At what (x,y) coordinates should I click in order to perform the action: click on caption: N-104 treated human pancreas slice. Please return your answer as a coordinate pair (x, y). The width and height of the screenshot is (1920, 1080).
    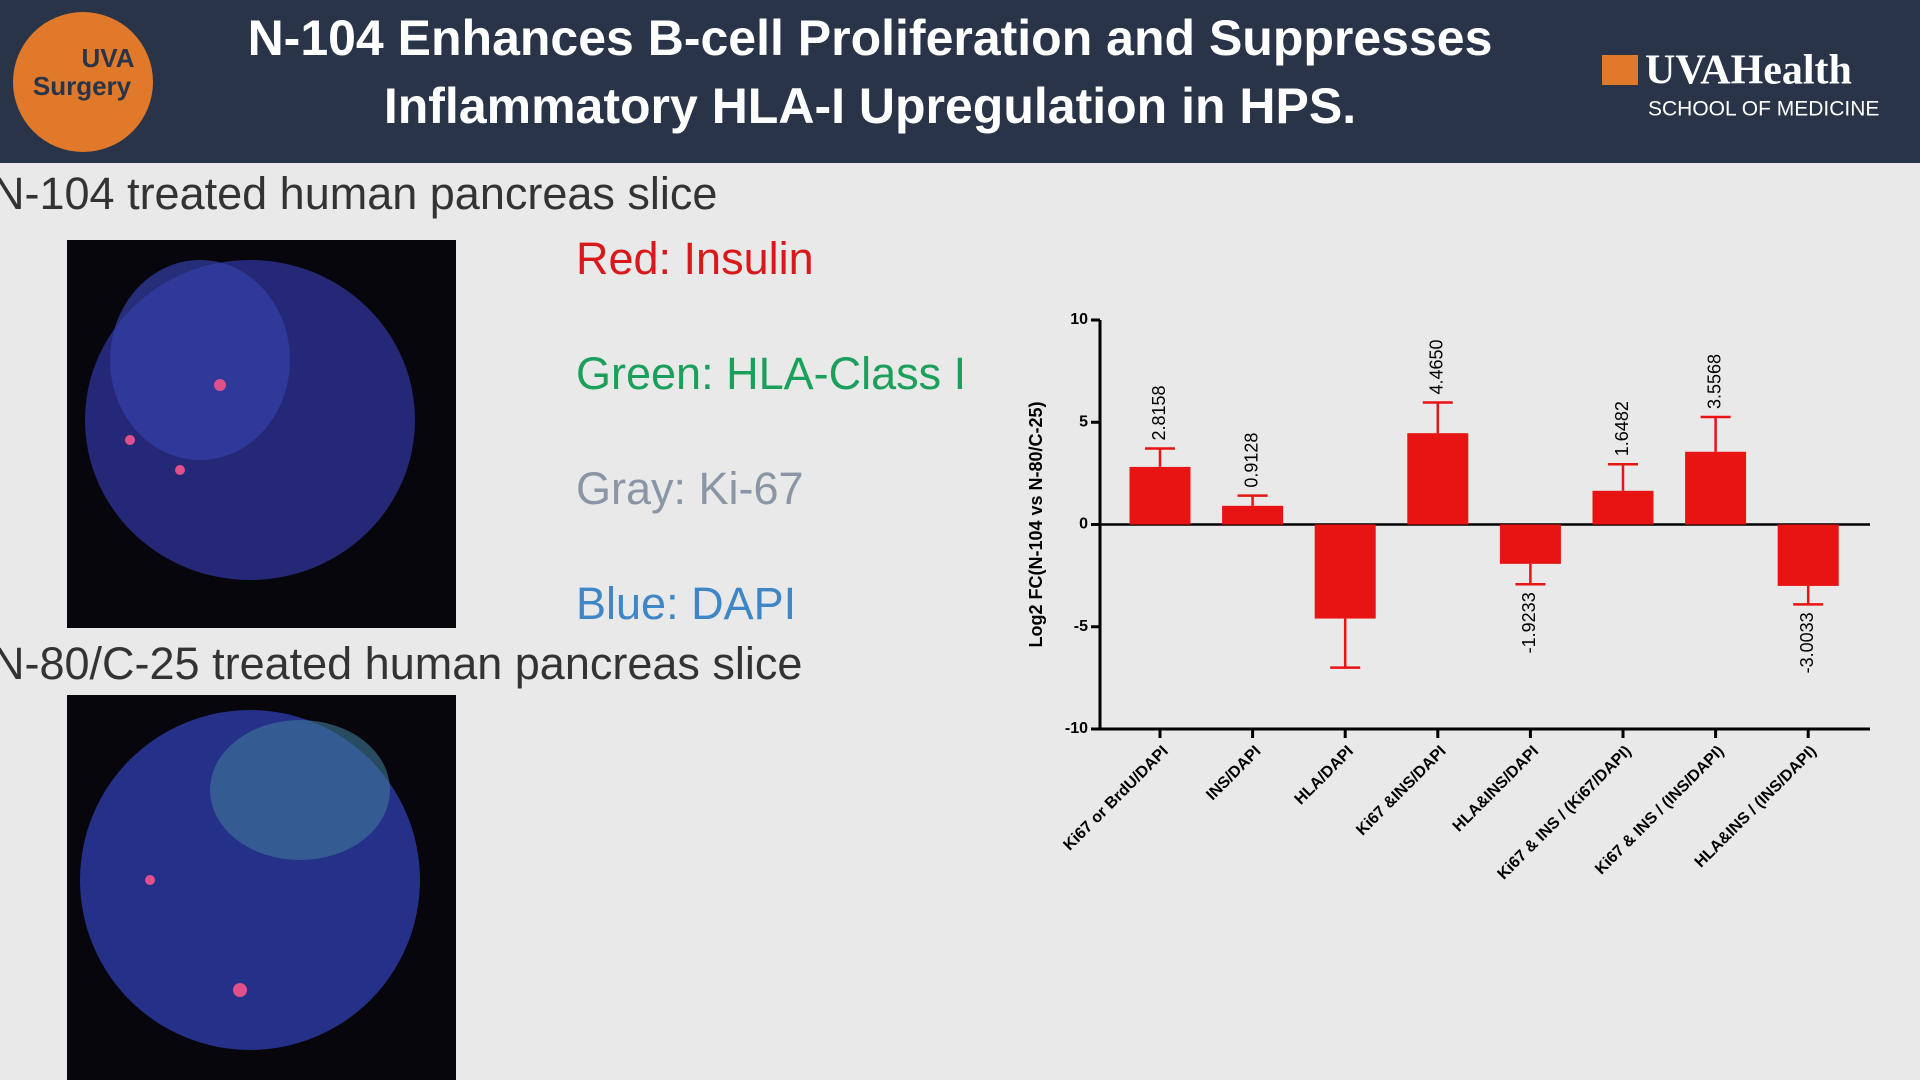
    Looking at the image, I should click on (358, 193).